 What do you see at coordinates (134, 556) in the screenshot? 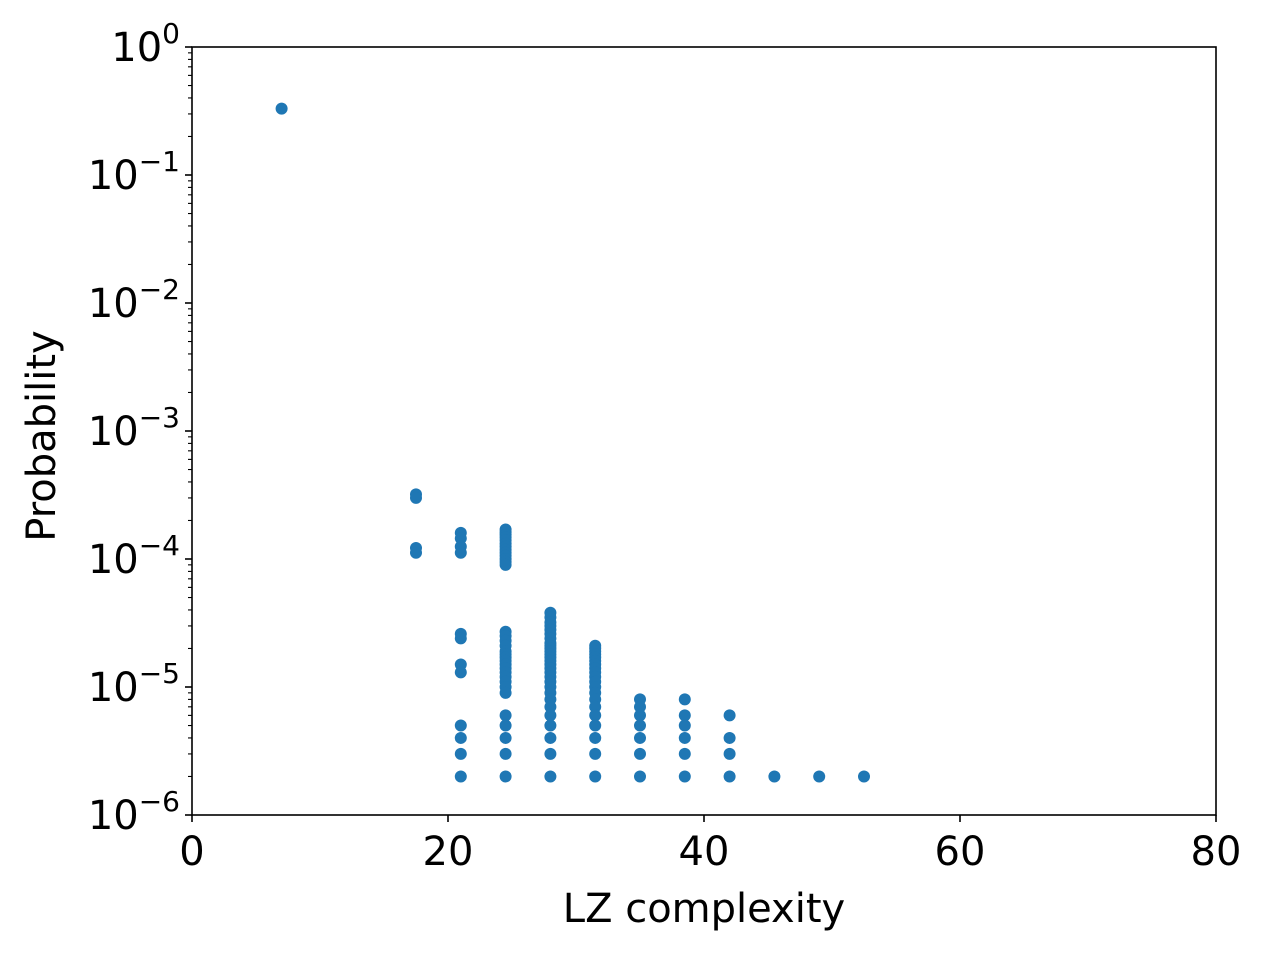
I see `y-tick-label: 10⁻⁴` at bounding box center [134, 556].